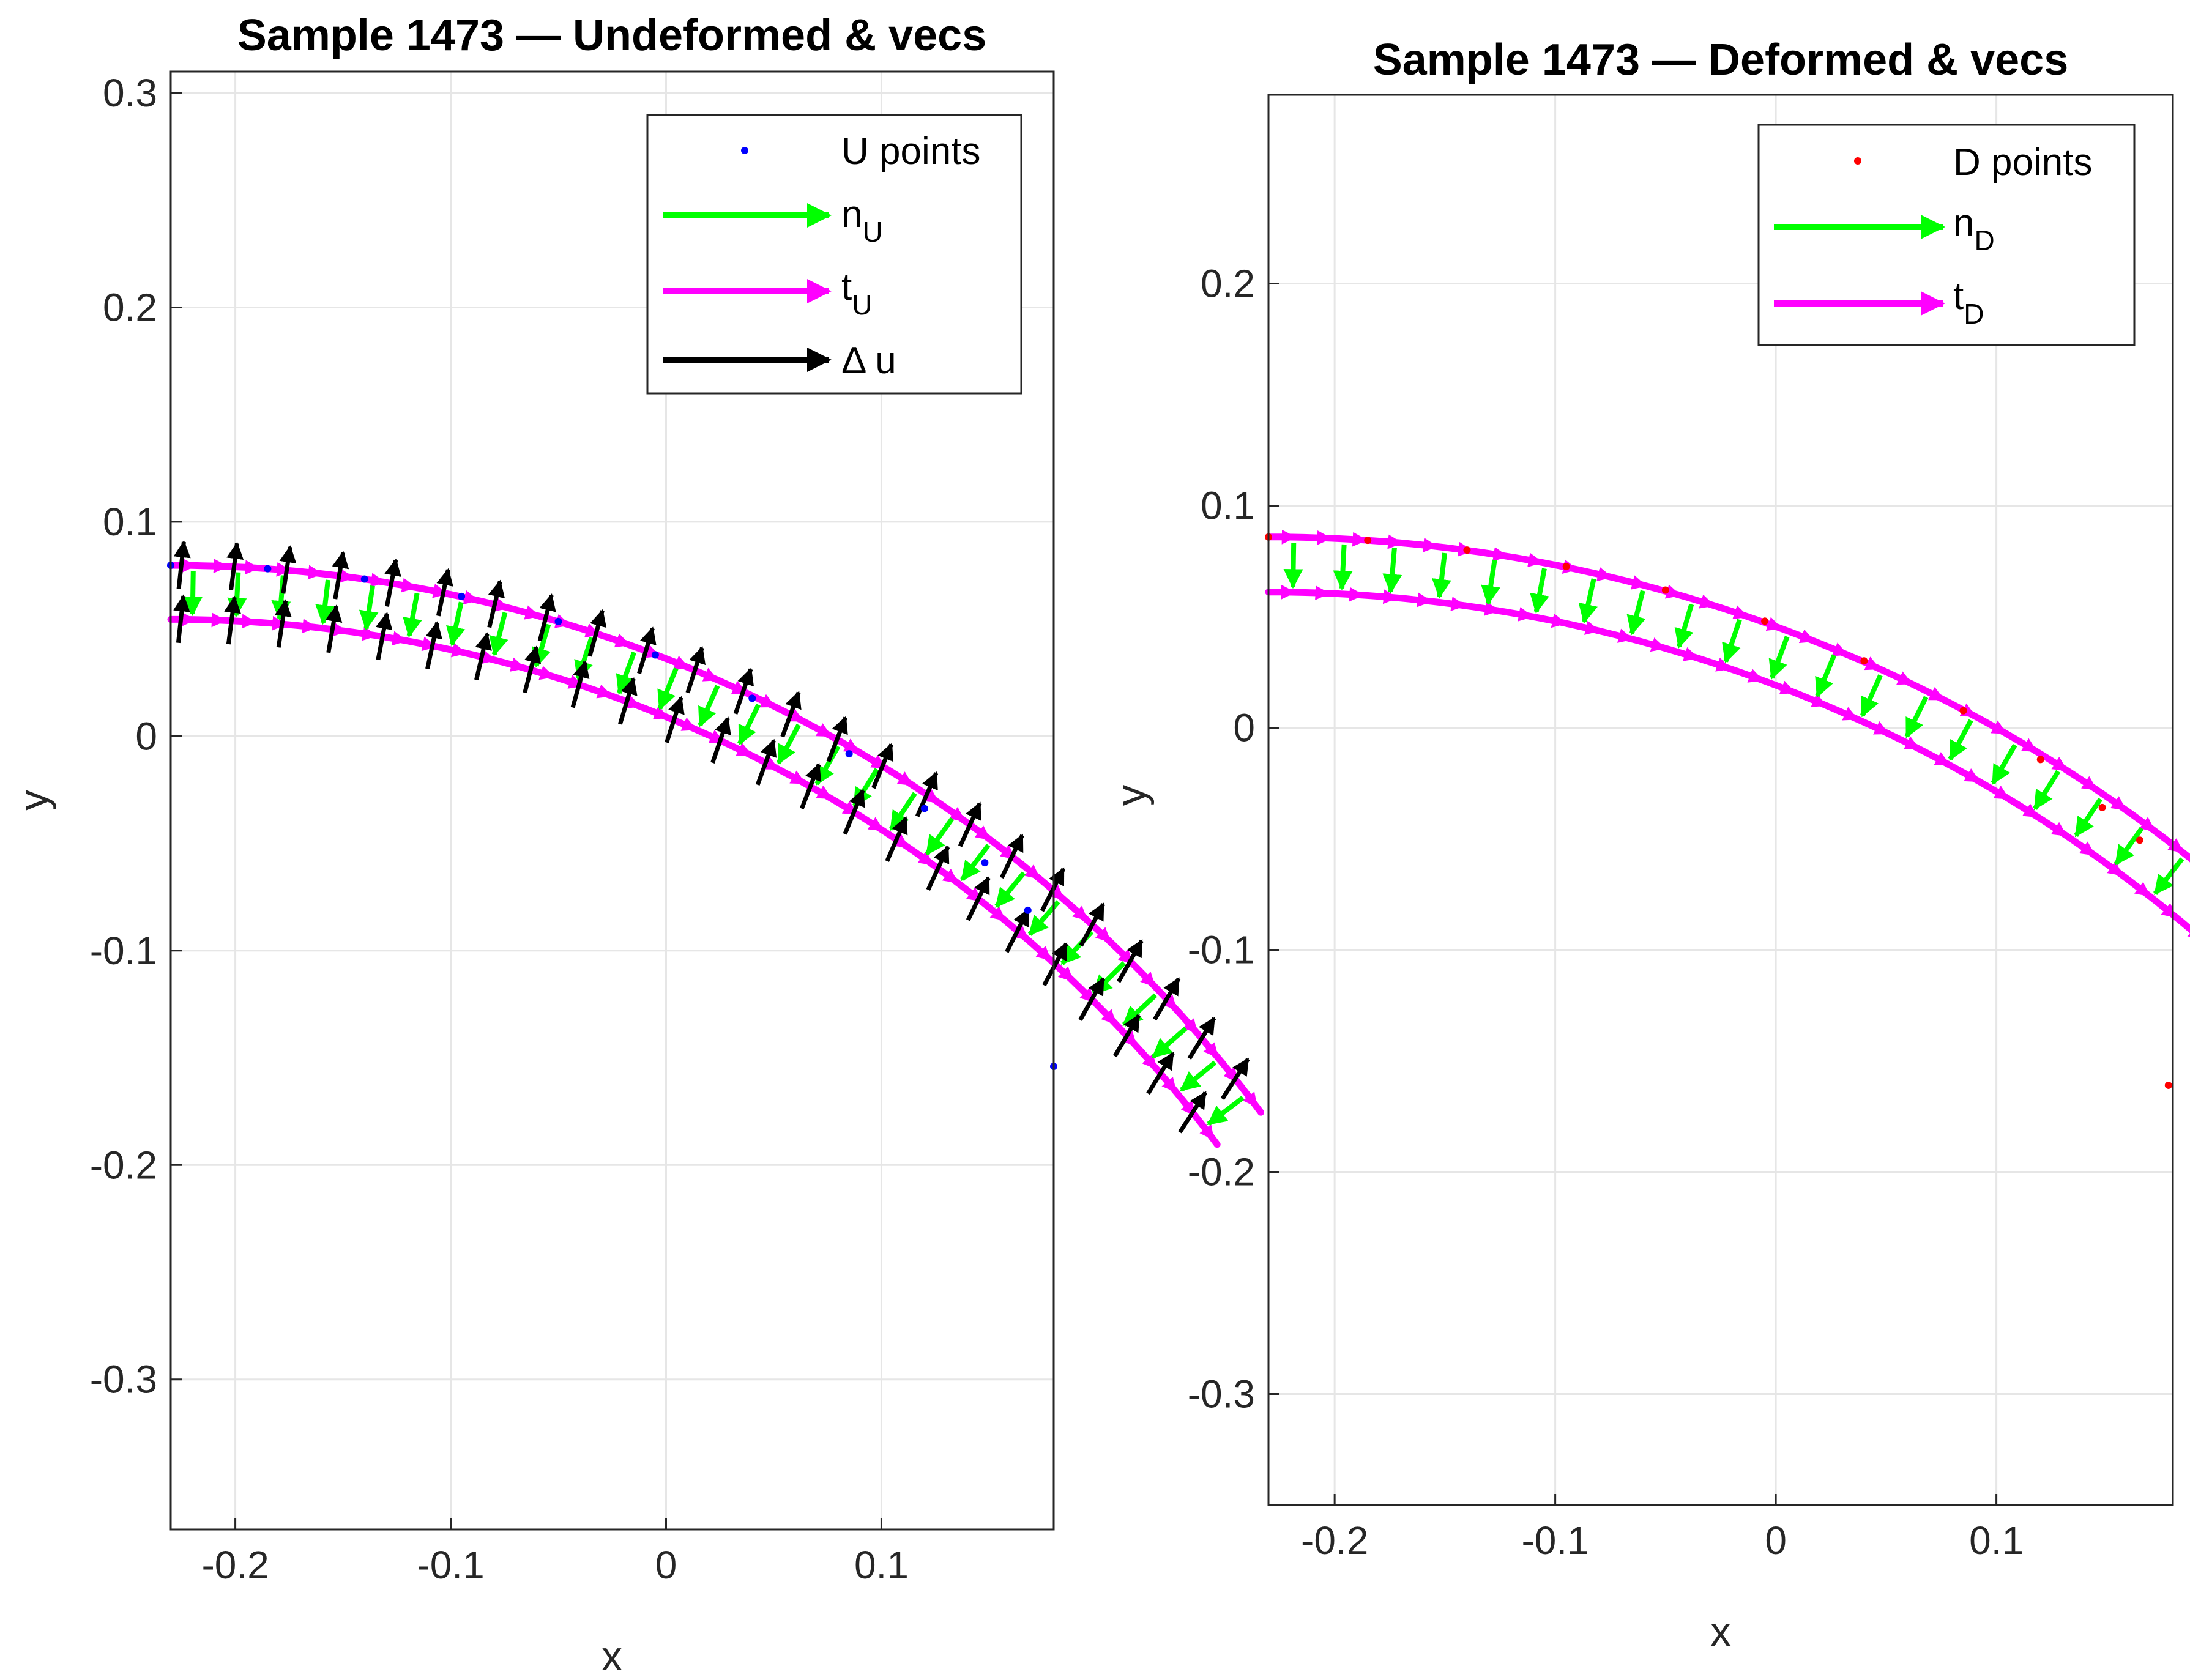 The width and height of the screenshot is (2190, 1680). I want to click on legend: D points nD tD, so click(1946, 235).